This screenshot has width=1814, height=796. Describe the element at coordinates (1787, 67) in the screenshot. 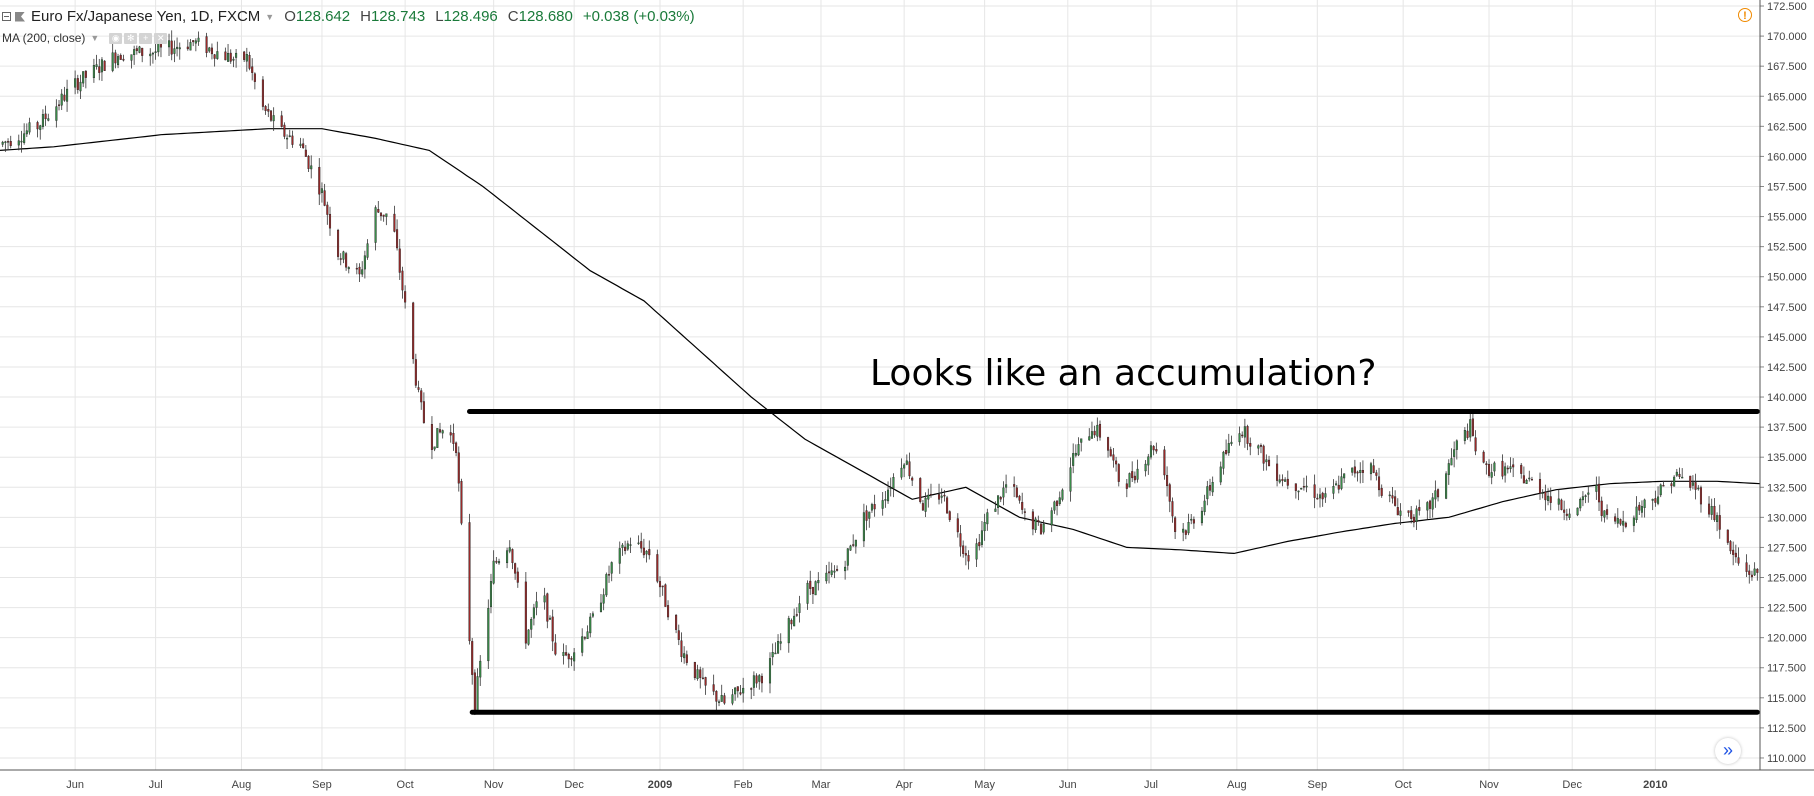

I see `y-tick-label: 167.500` at that location.